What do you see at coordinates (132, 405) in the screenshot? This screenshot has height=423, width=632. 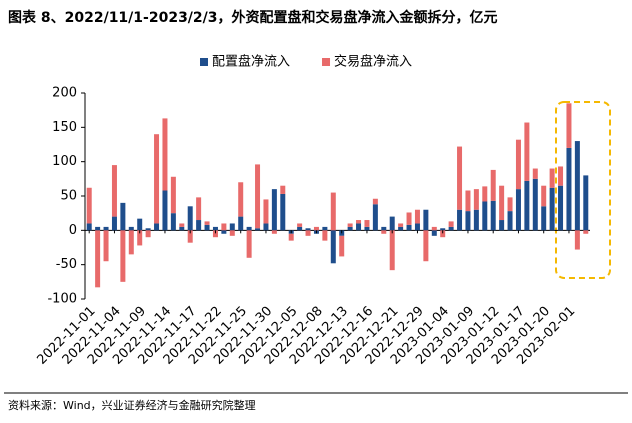 I see `source-note: 资料来源：Wind，兴业证券经济与金融研究院整理` at bounding box center [132, 405].